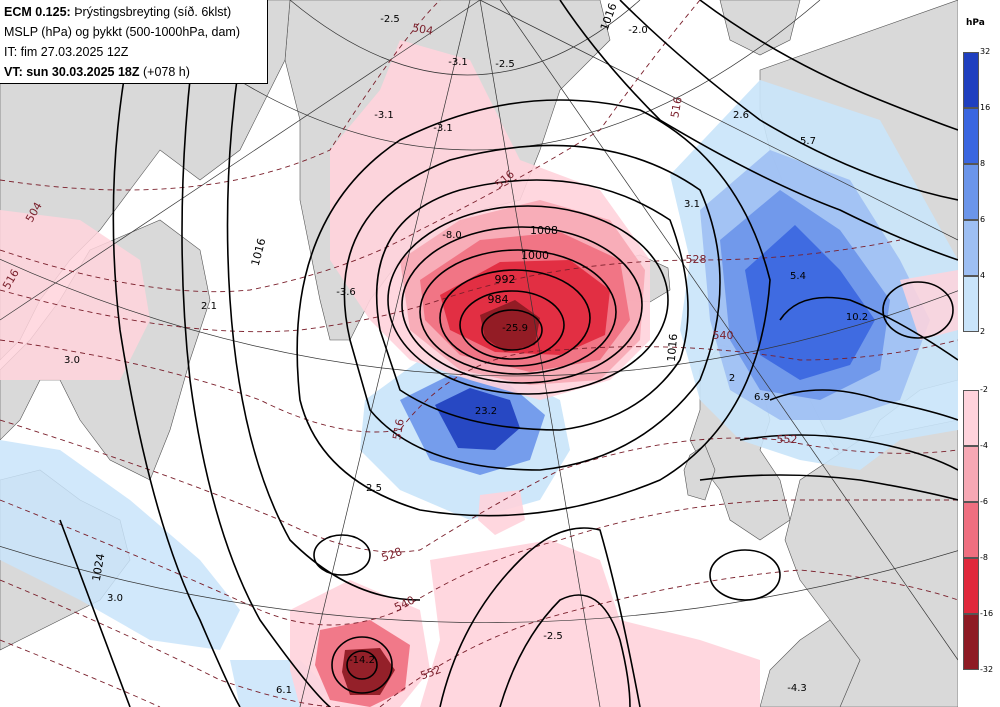  What do you see at coordinates (284, 690) in the screenshot?
I see `pressure-change-label: 6.1` at bounding box center [284, 690].